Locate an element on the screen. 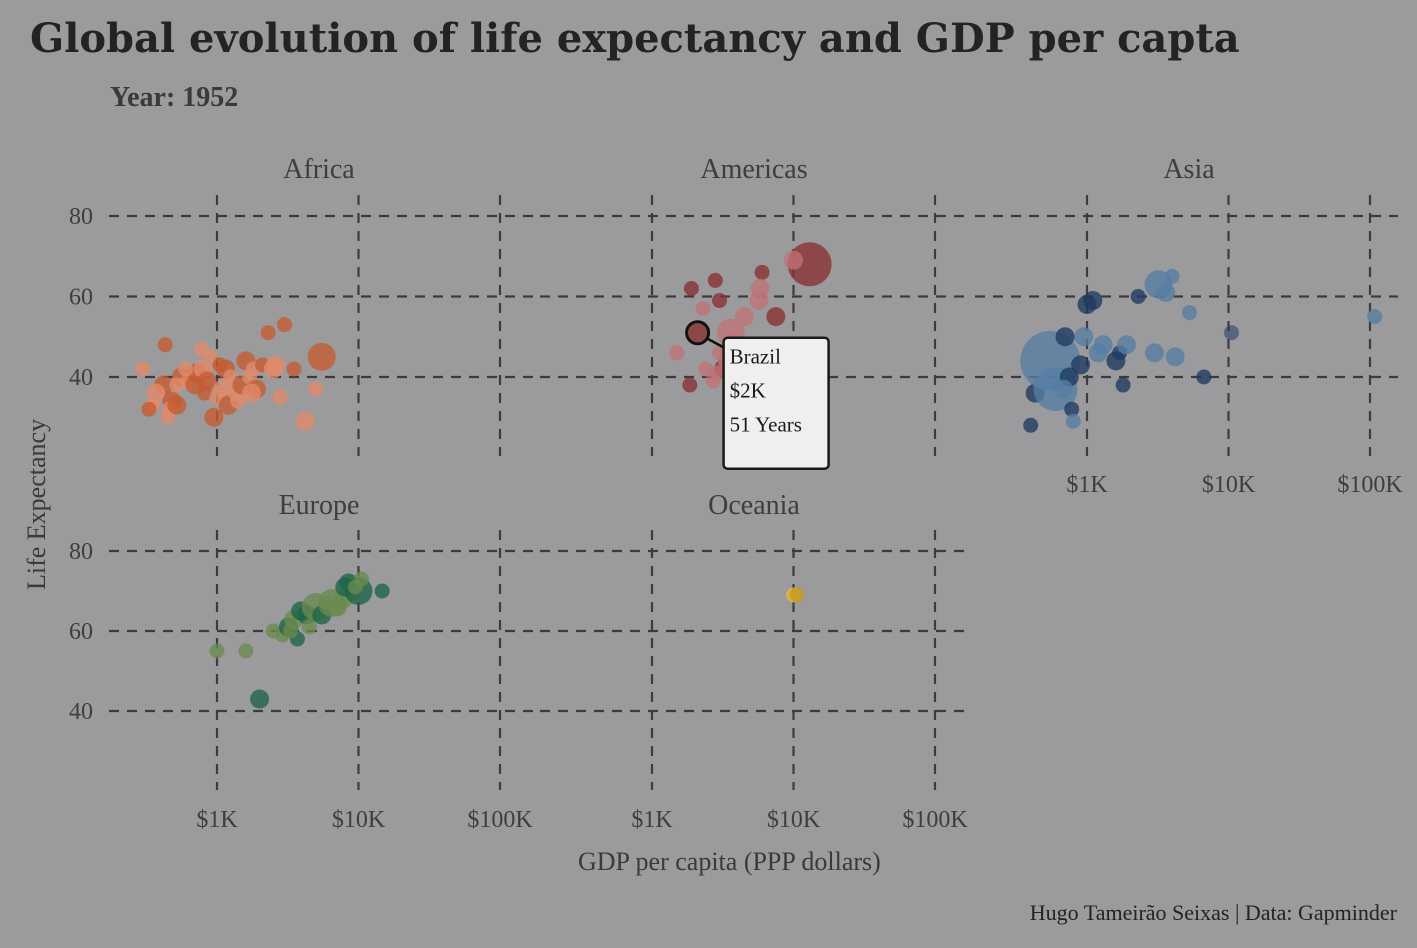 This screenshot has height=948, width=1417. tooltip-line: $2K is located at coordinates (748, 391).